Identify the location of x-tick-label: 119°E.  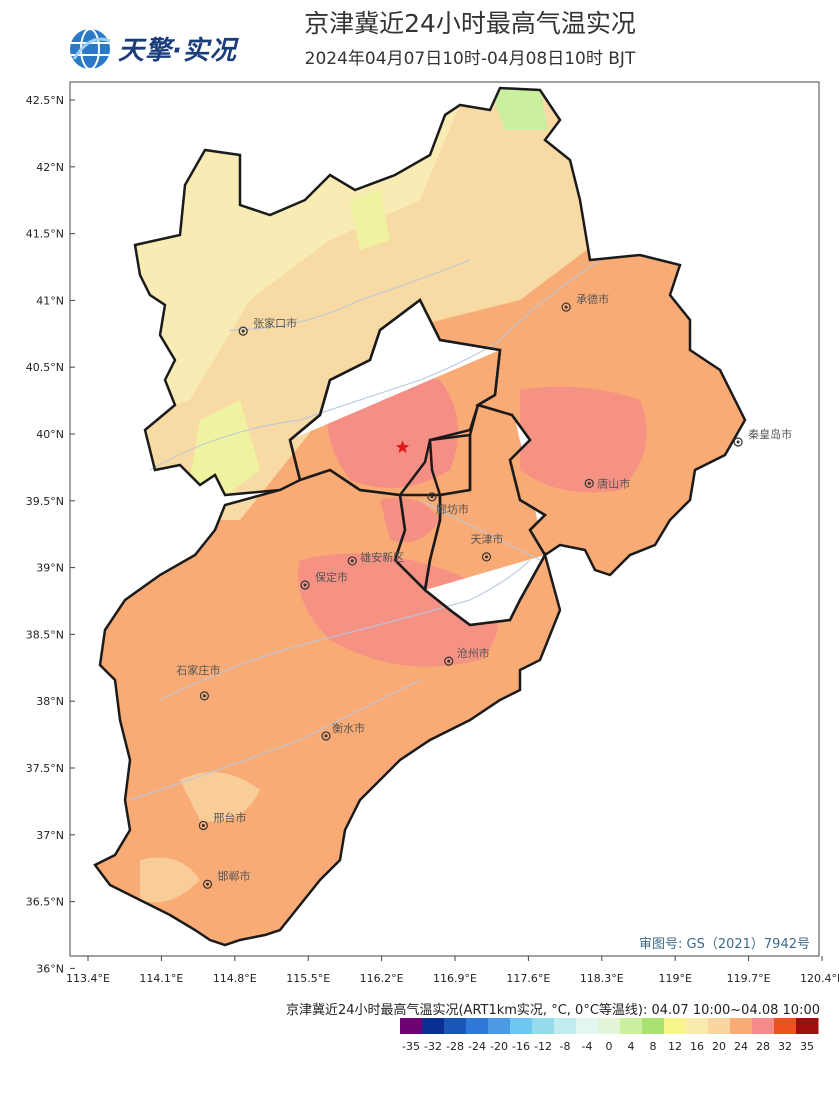
(674, 978).